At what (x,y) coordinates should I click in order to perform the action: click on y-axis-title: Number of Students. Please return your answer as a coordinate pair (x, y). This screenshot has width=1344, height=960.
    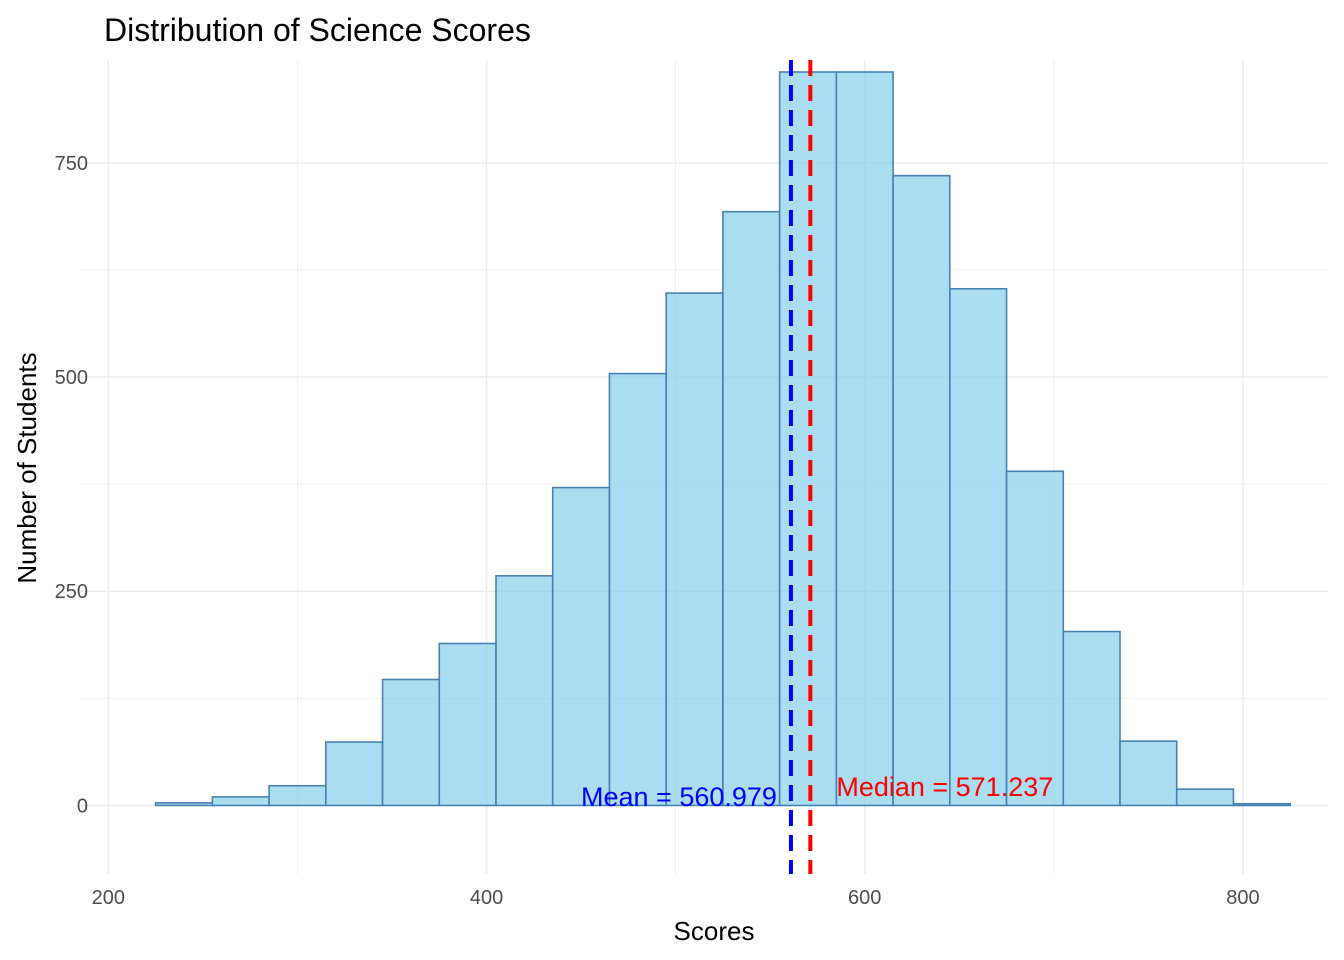
    Looking at the image, I should click on (27, 467).